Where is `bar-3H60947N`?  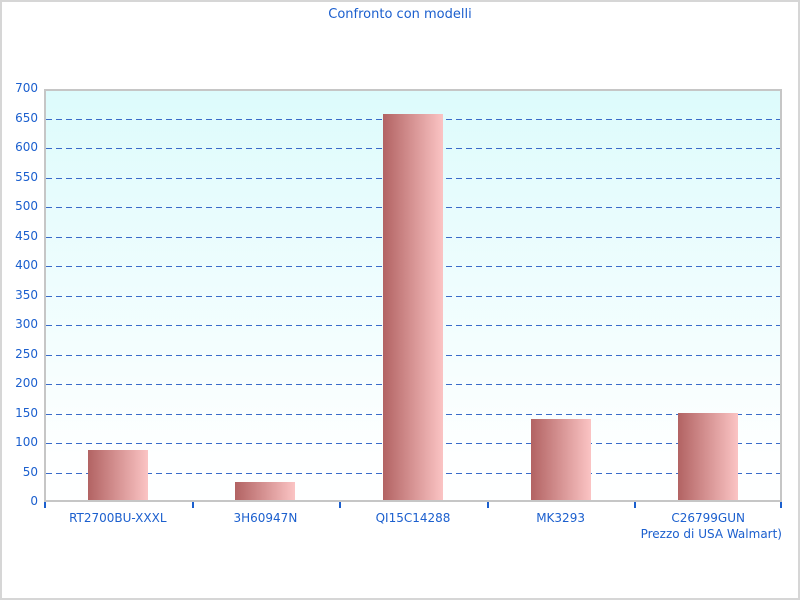
bar-3H60947N is located at coordinates (265, 491).